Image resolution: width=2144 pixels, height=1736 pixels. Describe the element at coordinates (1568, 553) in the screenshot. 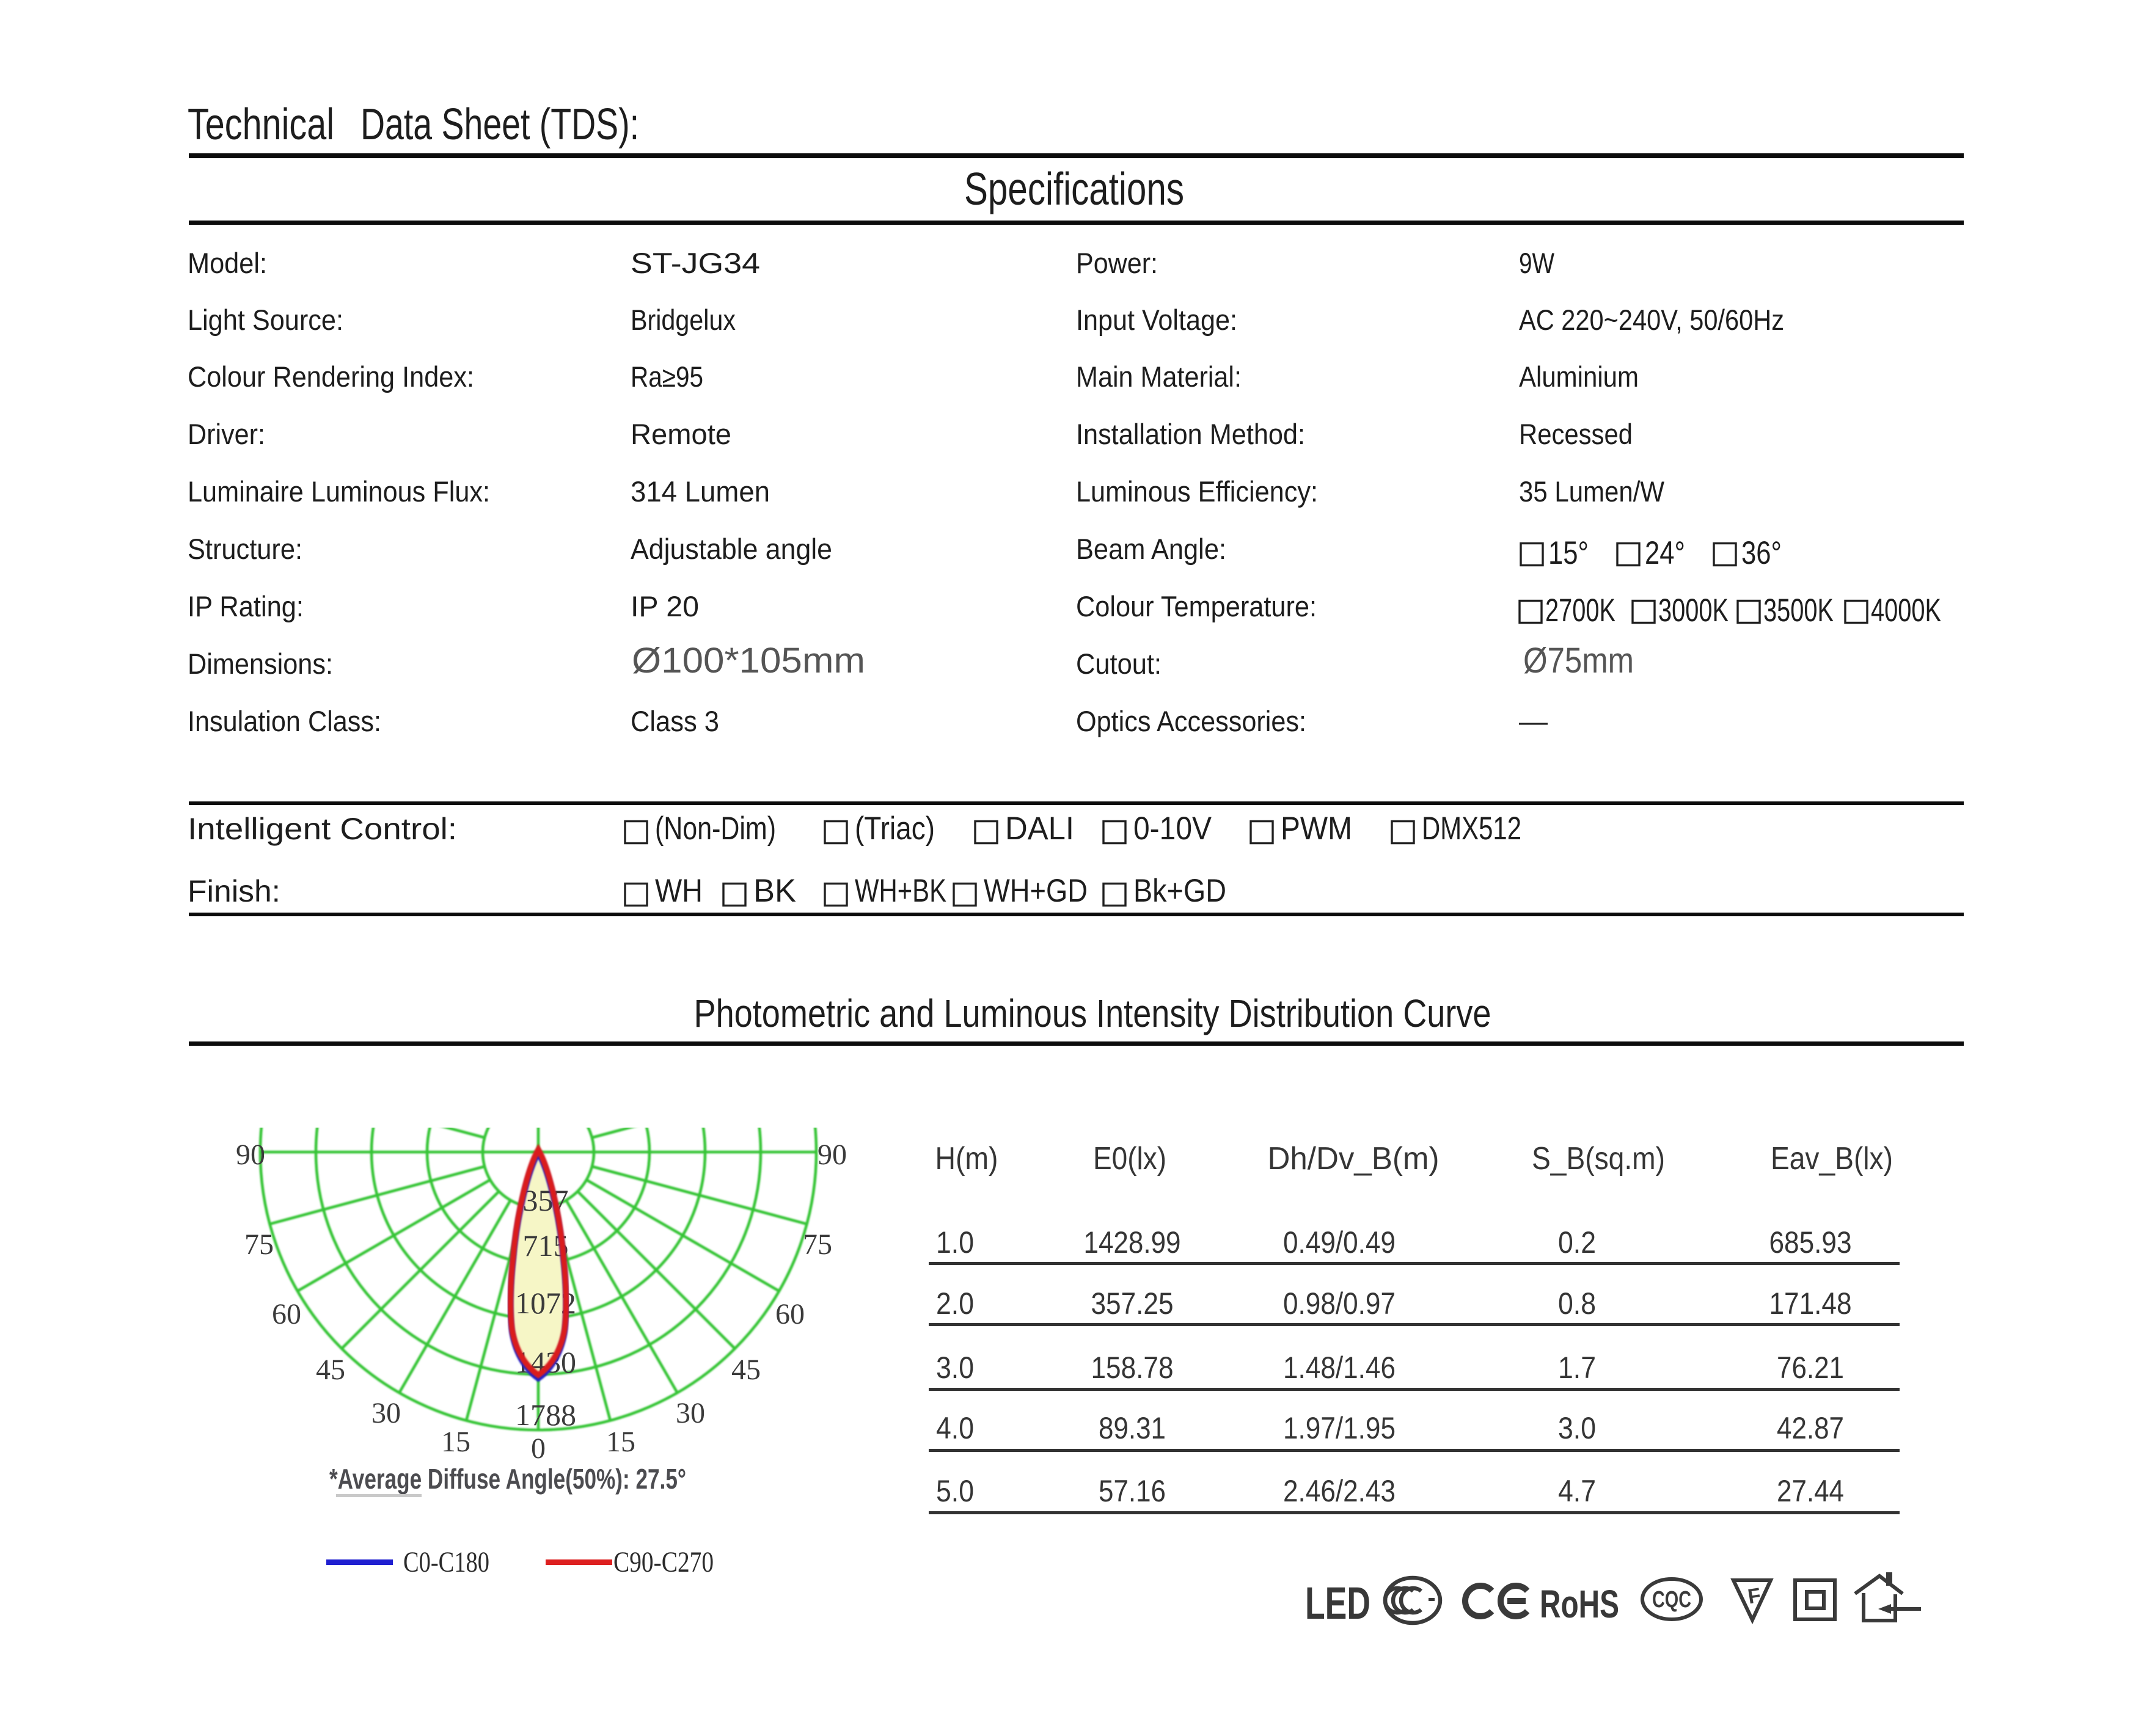

I see `svg-text: 15°` at that location.